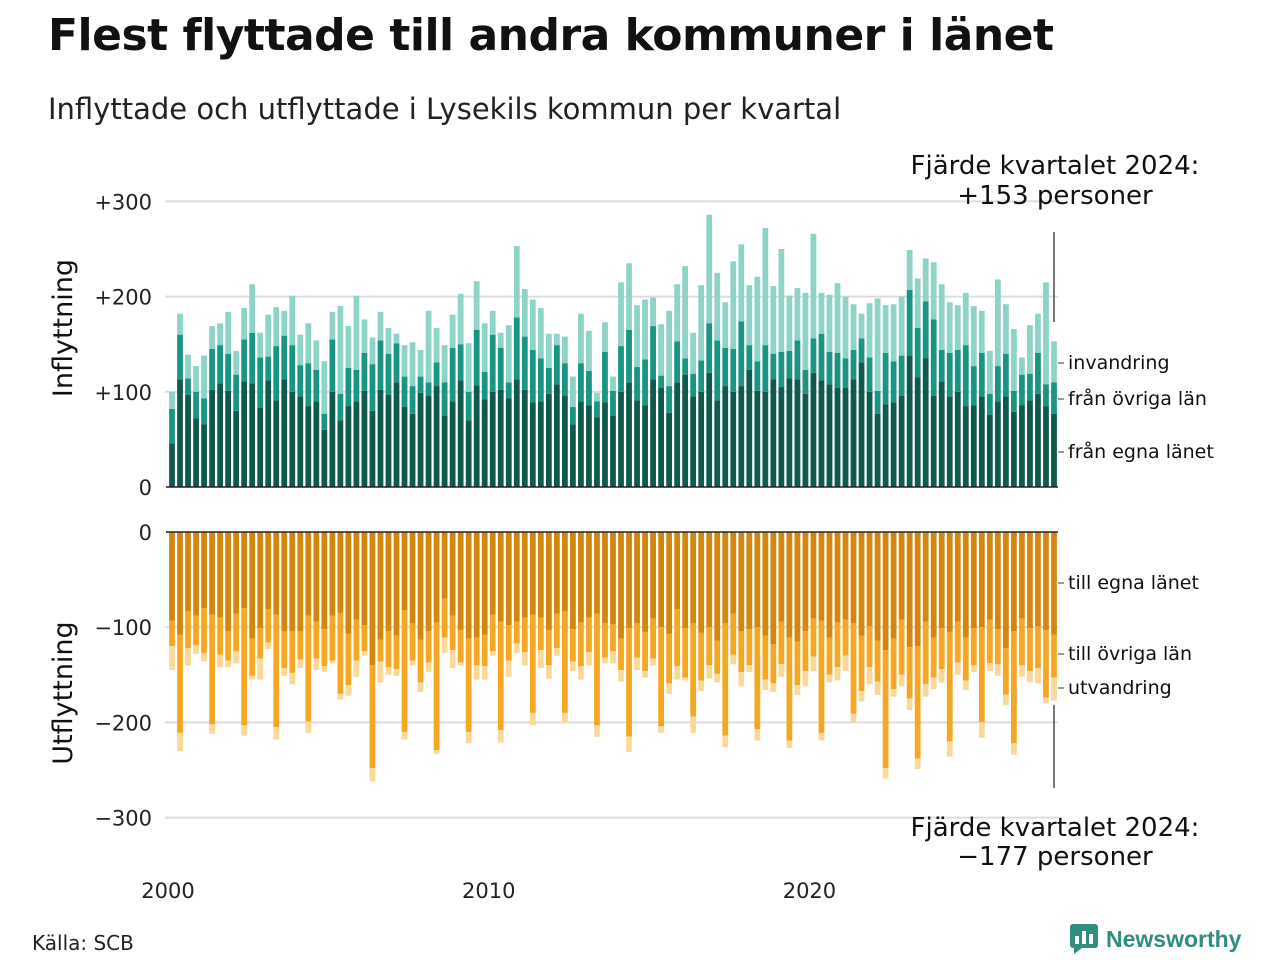  I want to click on series-label-in-0: från egna länet, so click(1141, 451).